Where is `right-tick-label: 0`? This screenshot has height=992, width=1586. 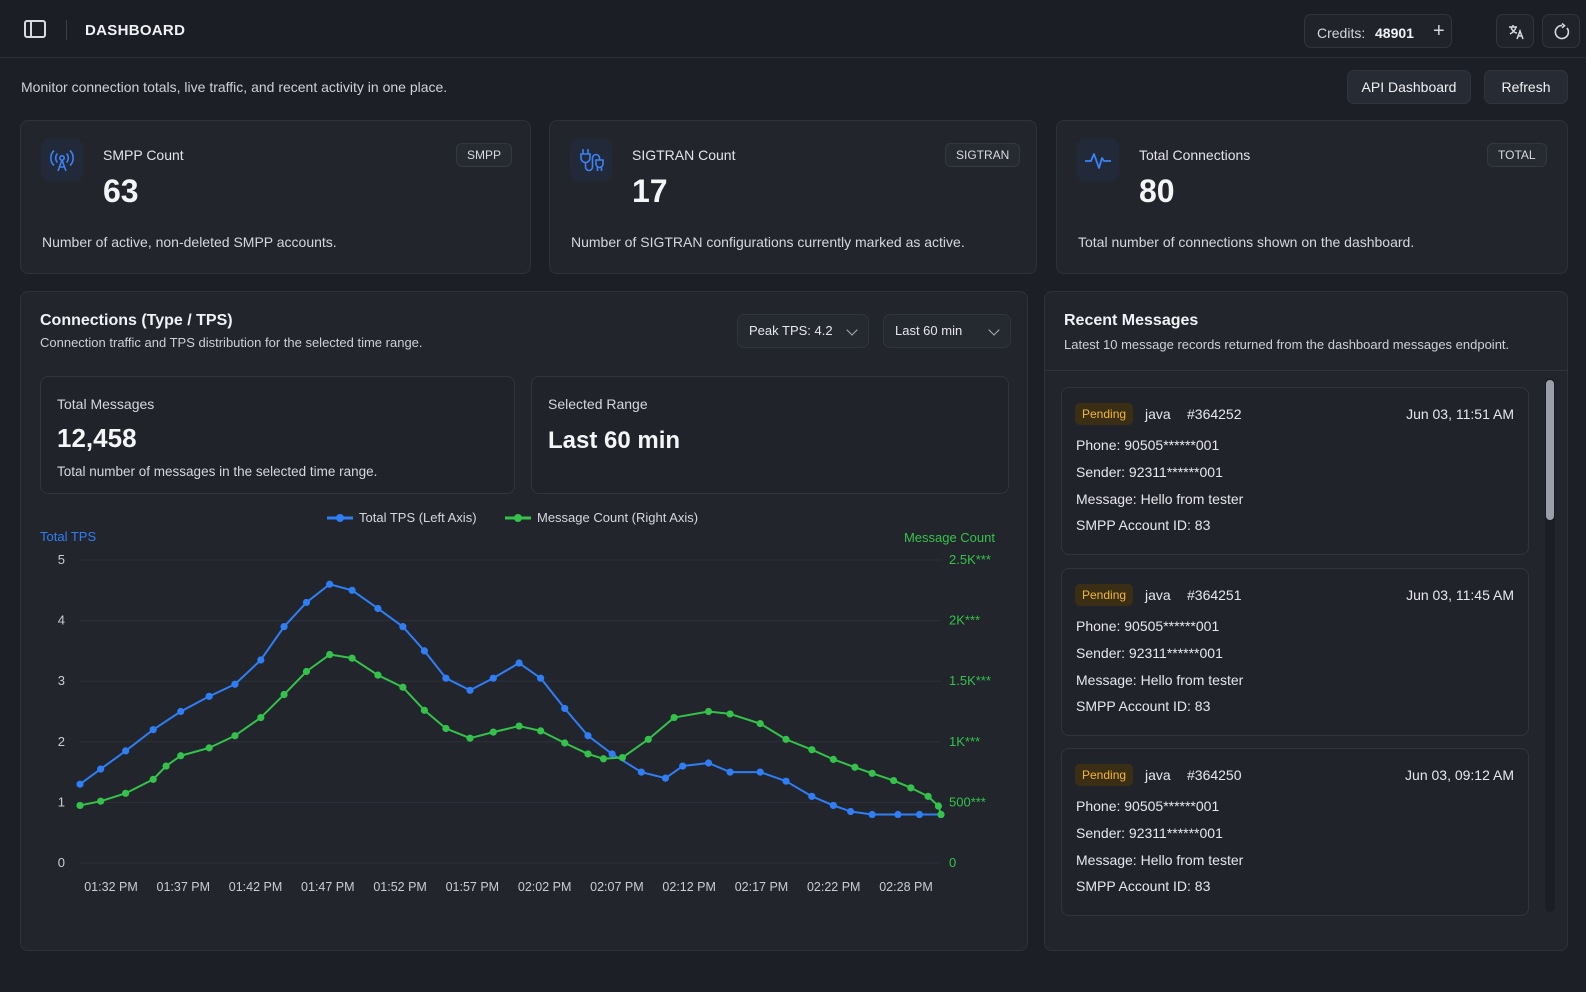
right-tick-label: 0 is located at coordinates (952, 862).